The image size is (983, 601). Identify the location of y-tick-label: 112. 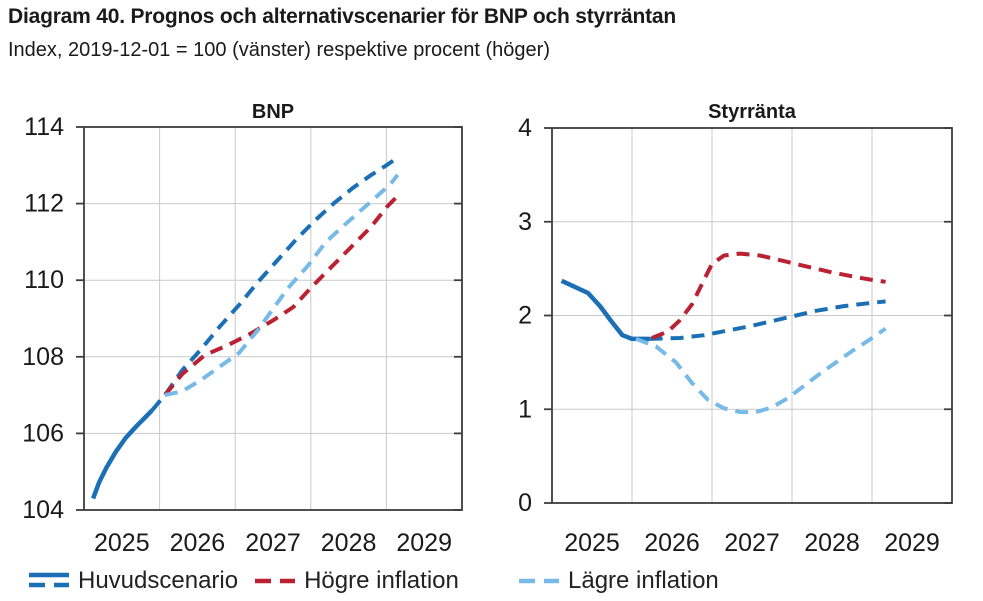
(44, 204).